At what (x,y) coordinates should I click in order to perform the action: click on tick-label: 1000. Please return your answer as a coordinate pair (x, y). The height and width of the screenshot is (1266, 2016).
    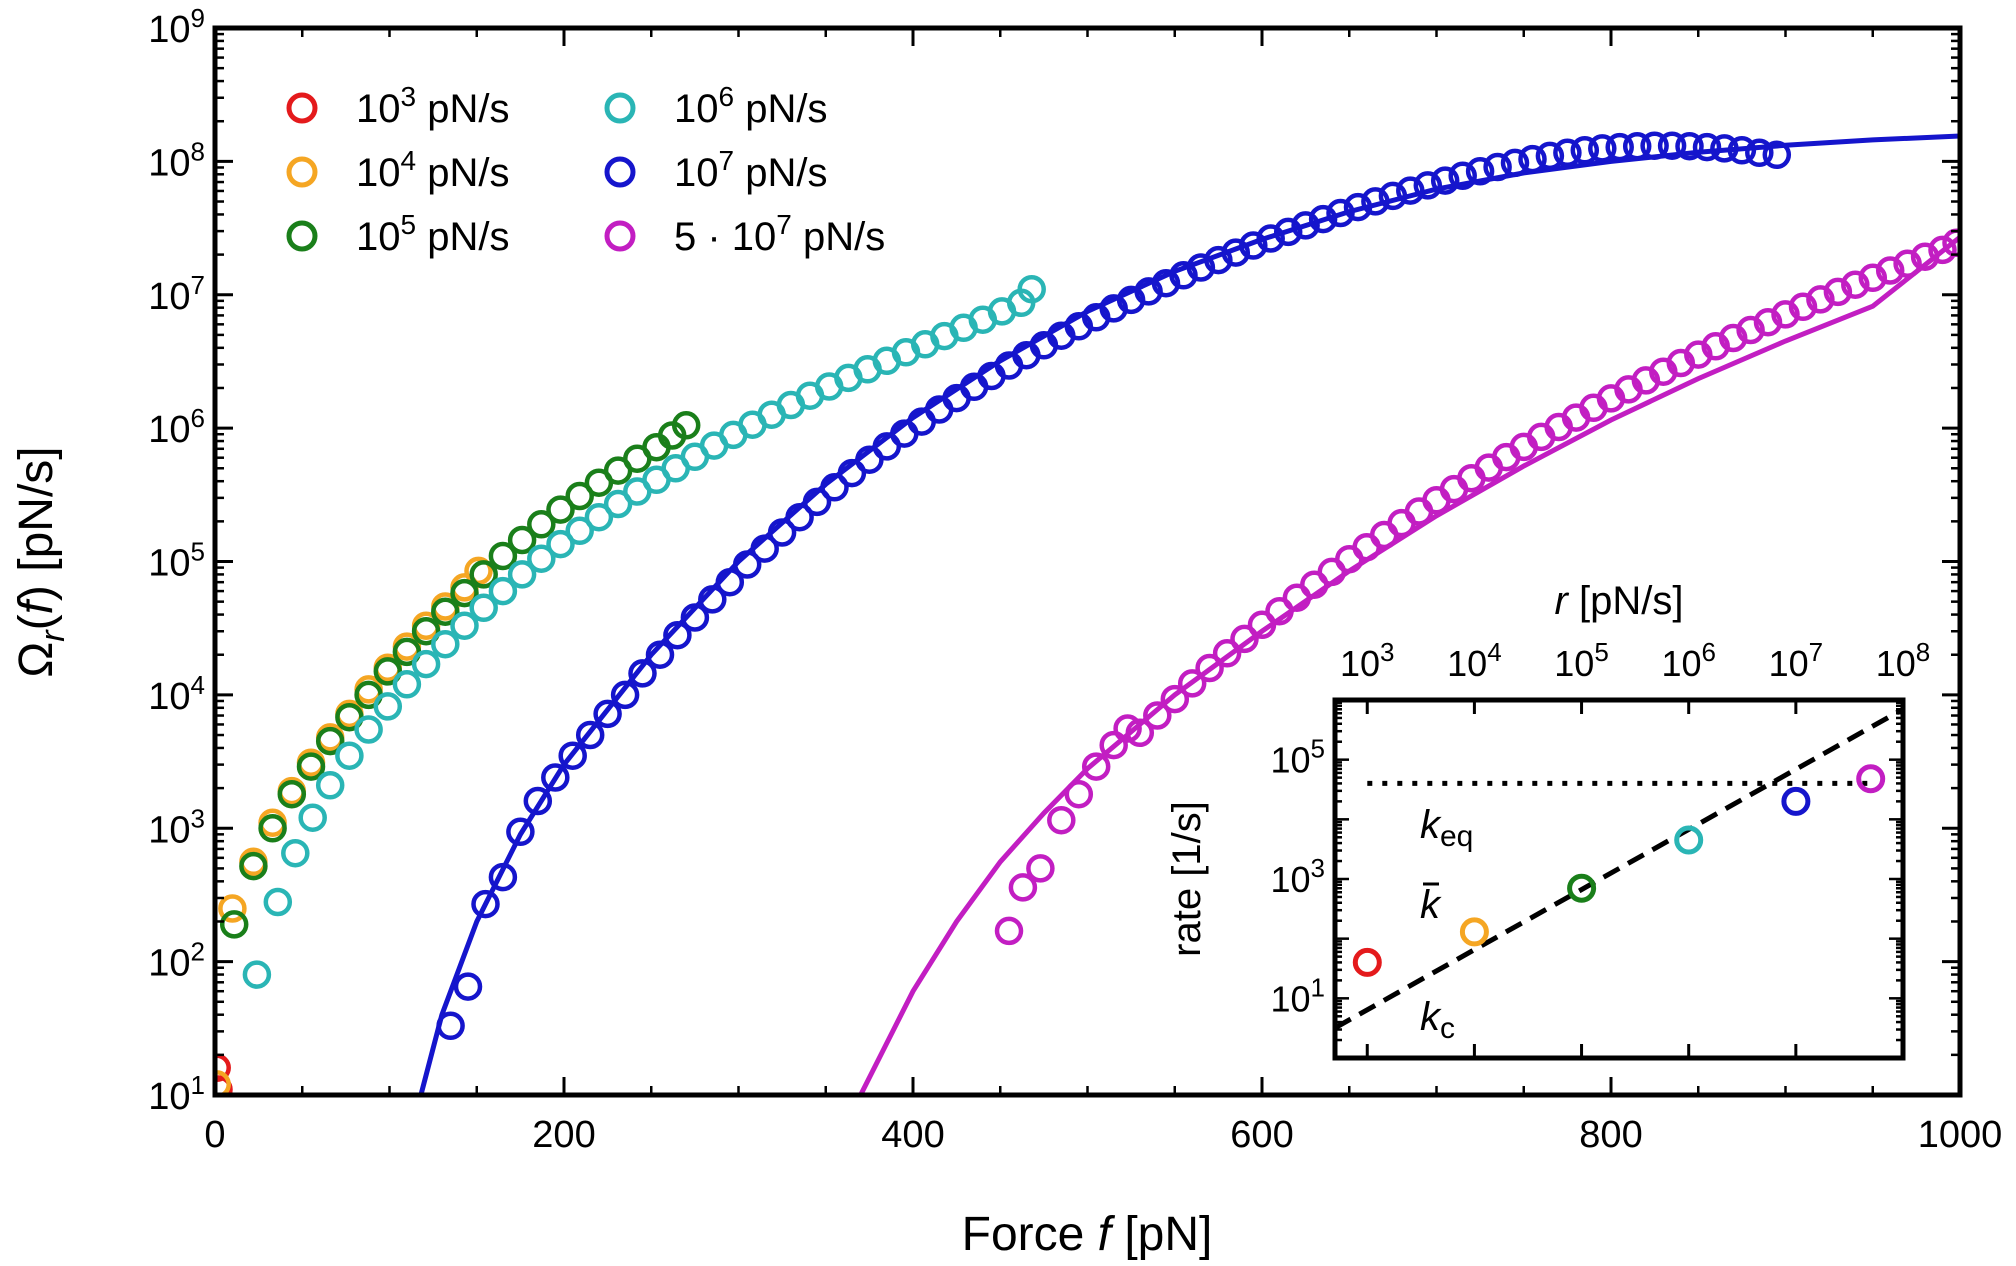
    Looking at the image, I should click on (1960, 1135).